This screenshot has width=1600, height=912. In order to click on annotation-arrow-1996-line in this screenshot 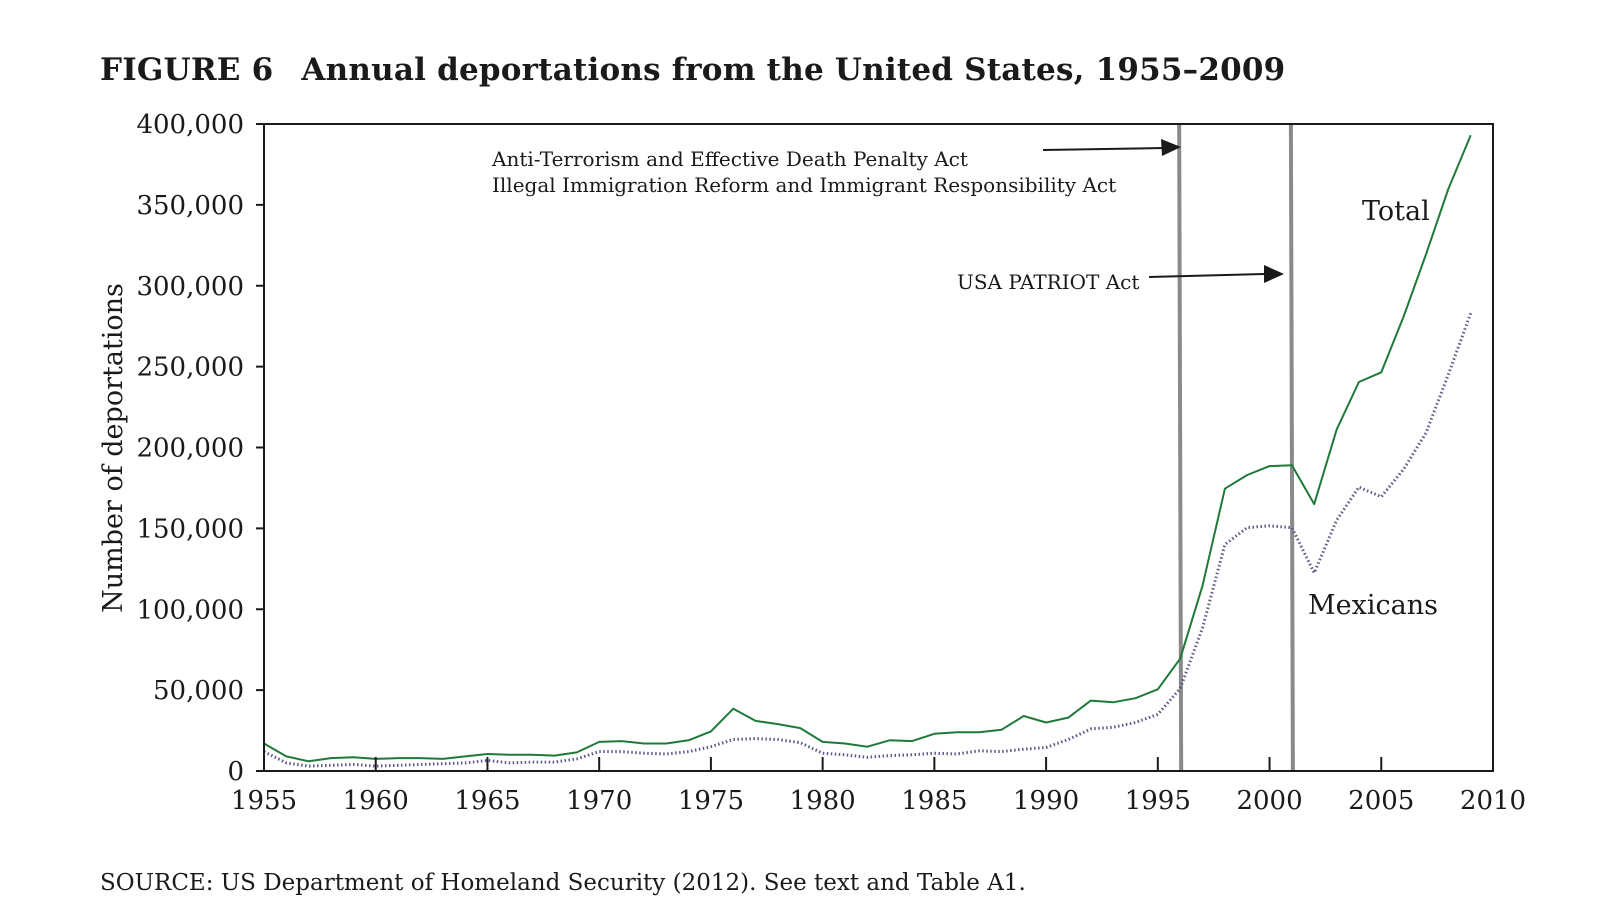, I will do `click(1103, 149)`.